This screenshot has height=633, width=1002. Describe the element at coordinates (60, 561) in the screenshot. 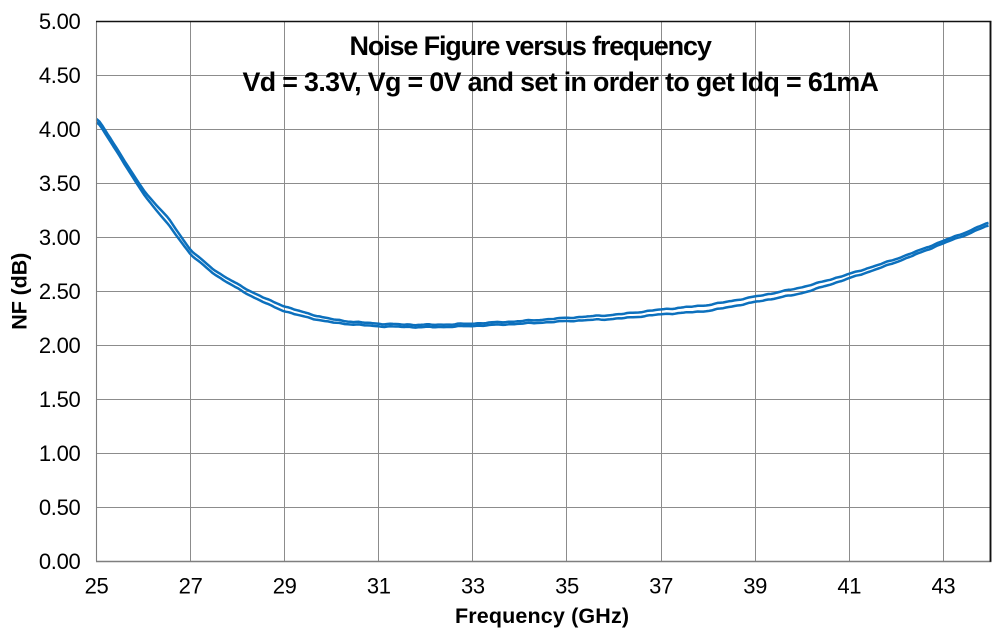

I see `svg-text: 0.00` at that location.